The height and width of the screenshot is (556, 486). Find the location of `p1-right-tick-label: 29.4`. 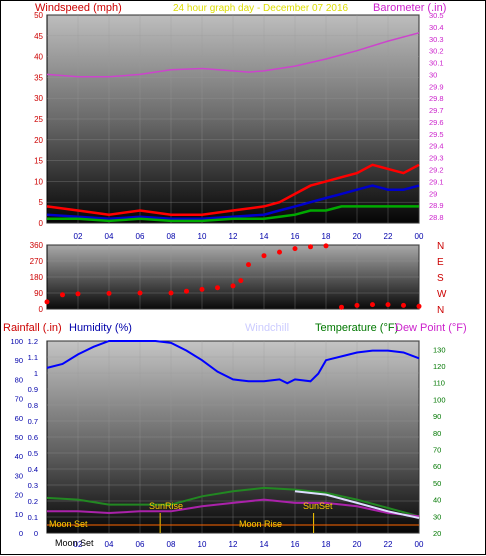

p1-right-tick-label: 29.4 is located at coordinates (436, 146).